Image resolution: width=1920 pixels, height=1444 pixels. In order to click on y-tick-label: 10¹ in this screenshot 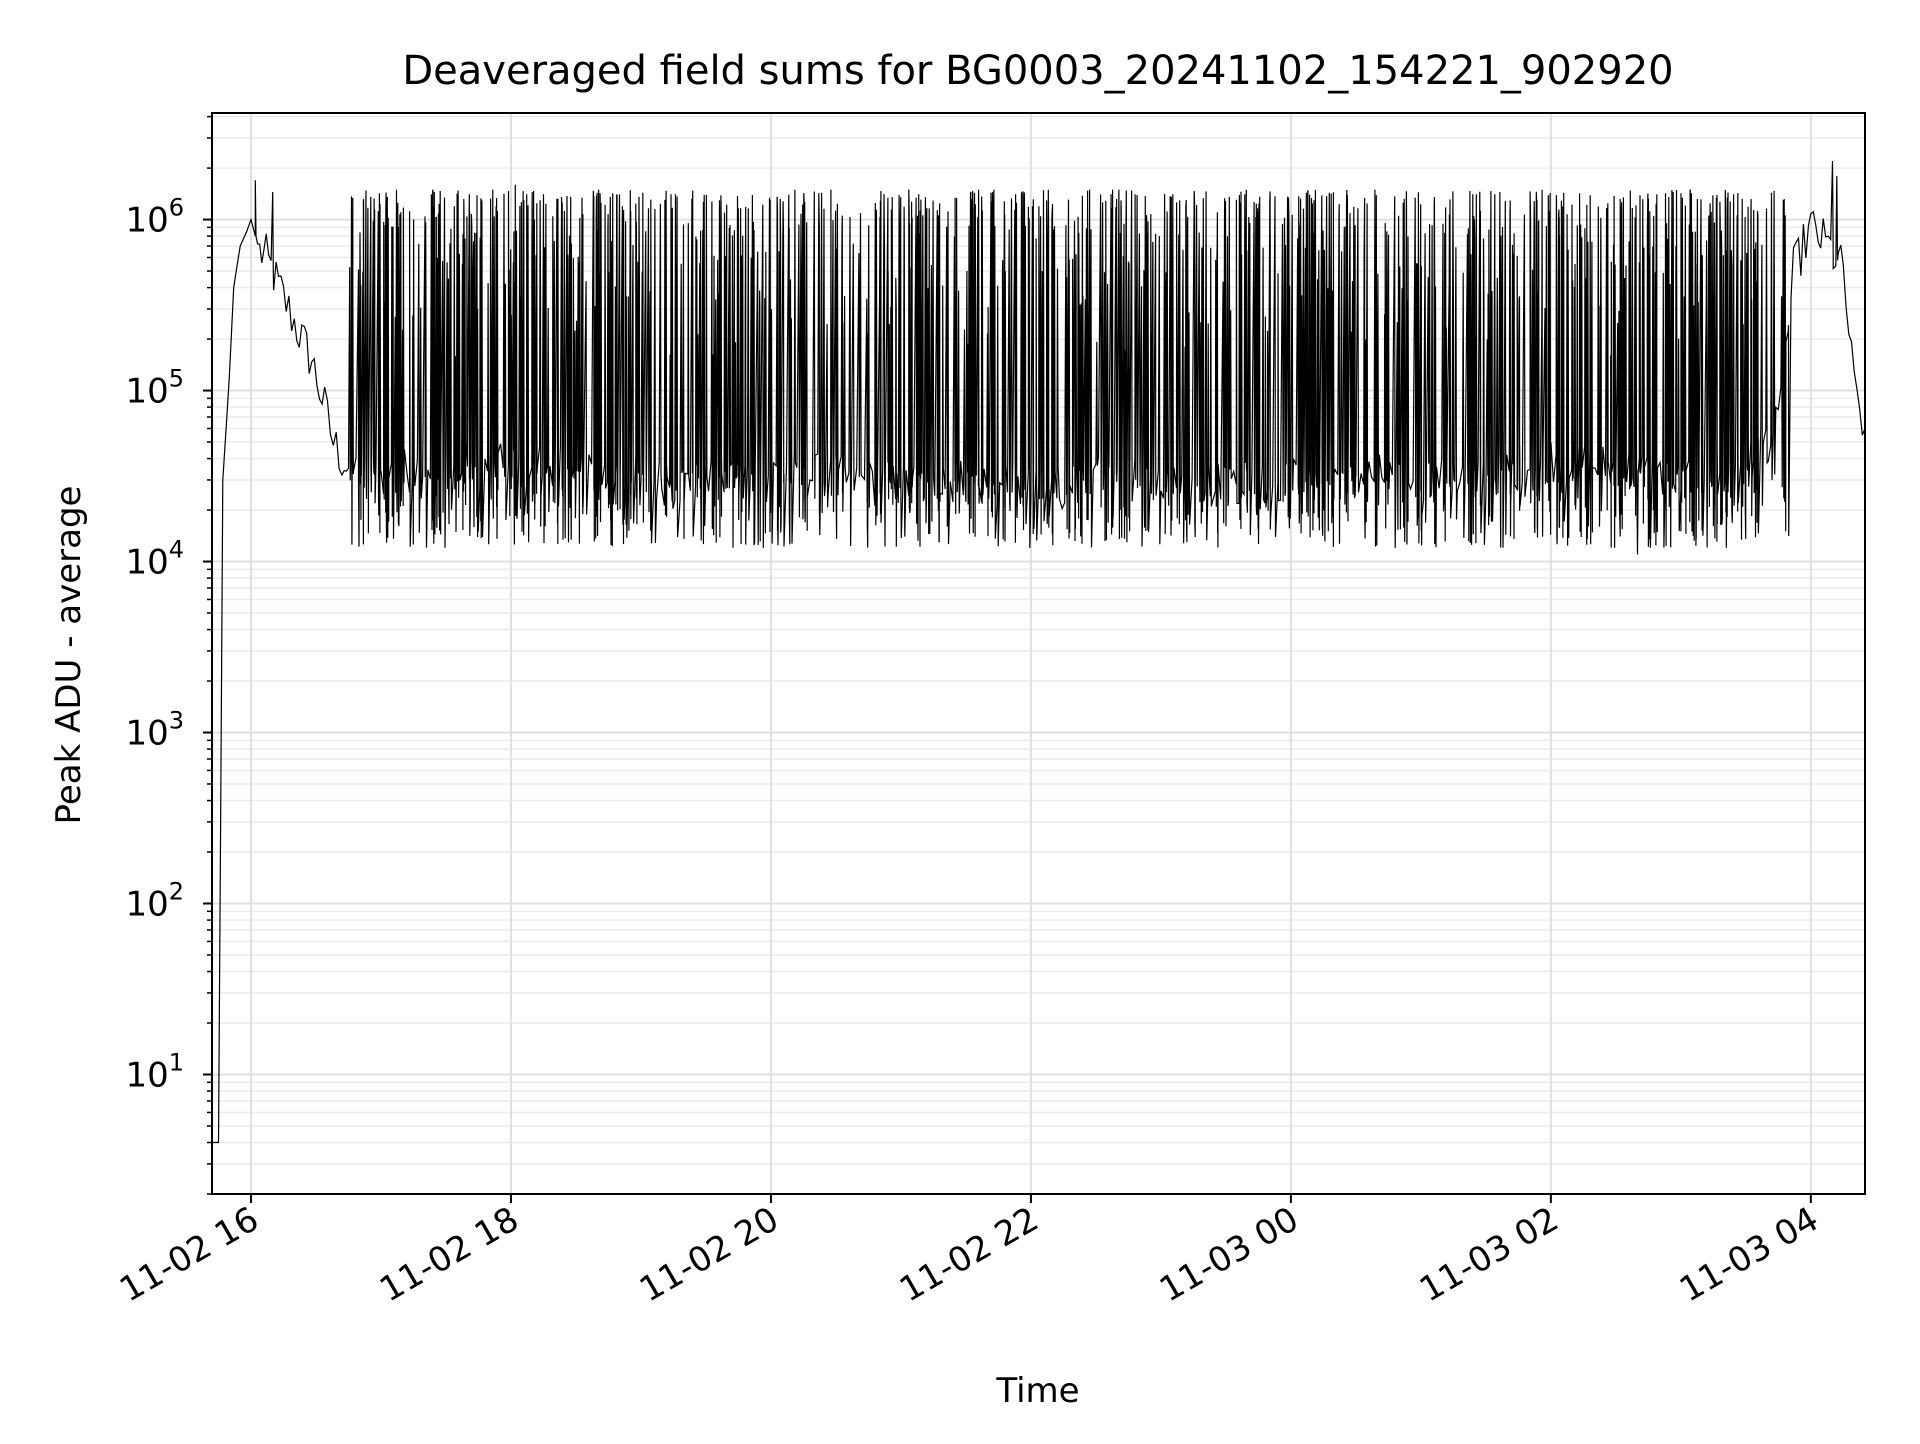, I will do `click(154, 1071)`.